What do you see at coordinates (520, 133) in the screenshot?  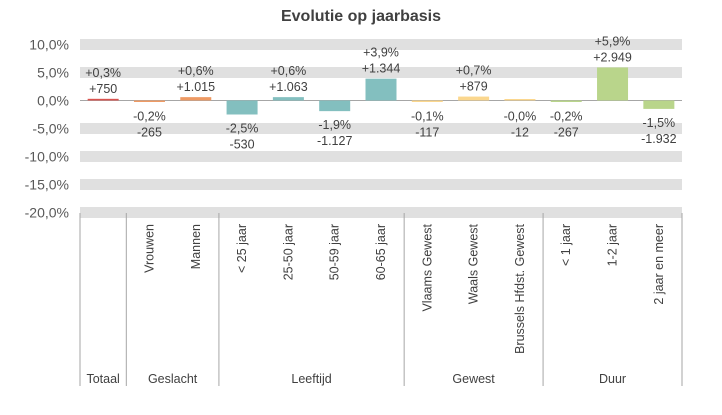 I see `data-label-abs: -12` at bounding box center [520, 133].